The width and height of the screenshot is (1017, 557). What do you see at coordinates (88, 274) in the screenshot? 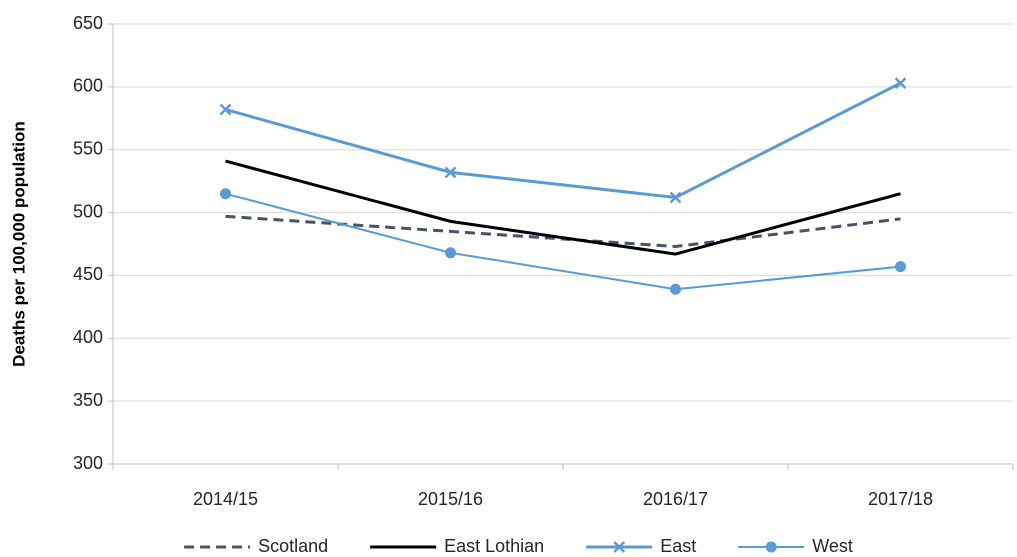
I see `y-tick-label: 450` at bounding box center [88, 274].